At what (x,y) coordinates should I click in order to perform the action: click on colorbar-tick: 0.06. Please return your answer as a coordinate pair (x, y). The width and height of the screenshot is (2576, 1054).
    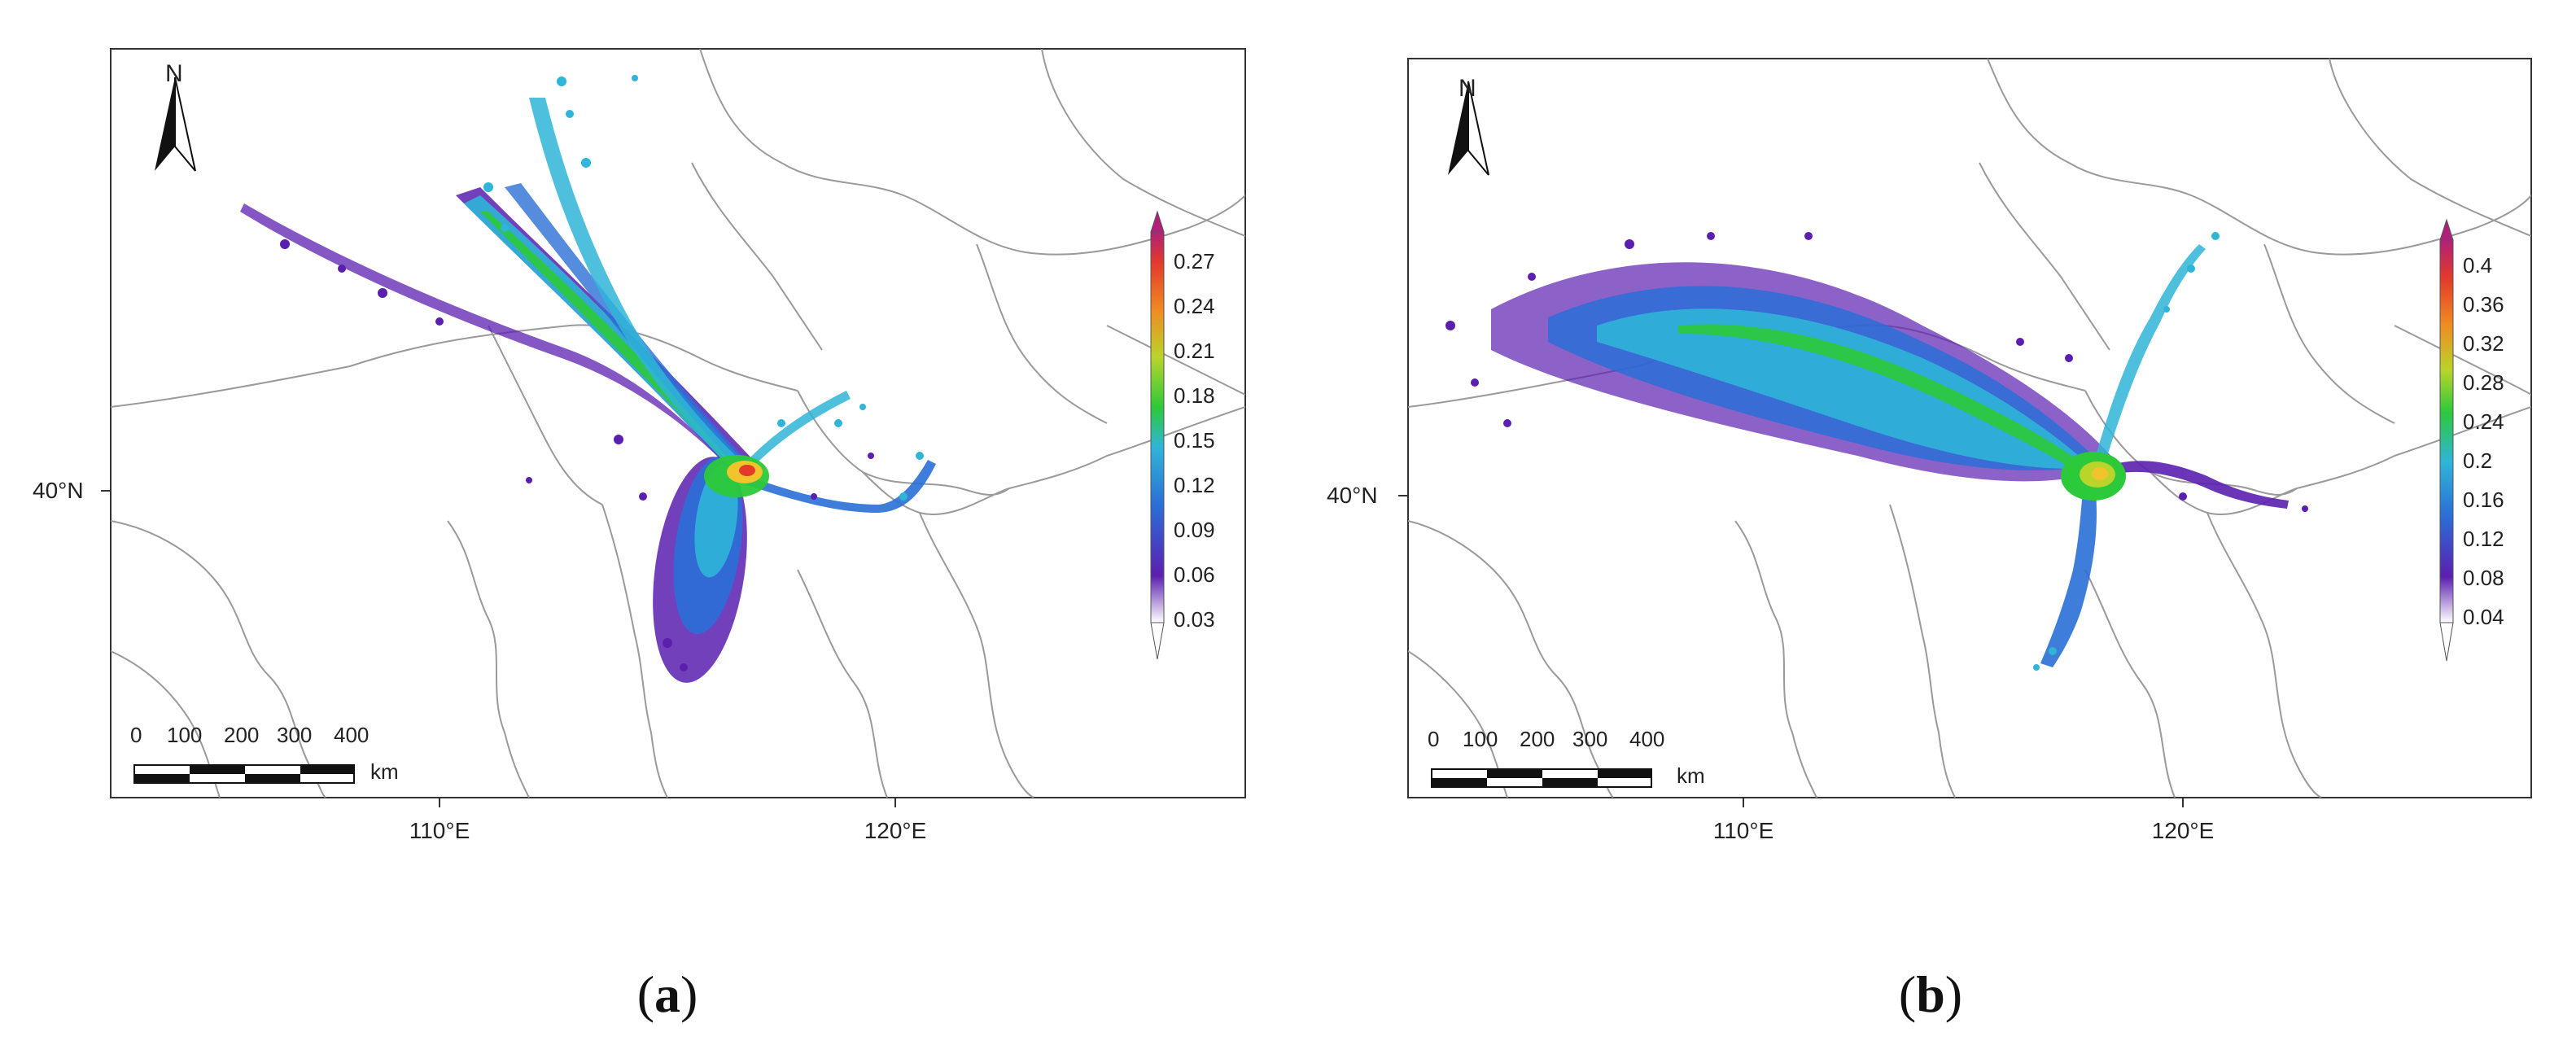
    Looking at the image, I should click on (1194, 574).